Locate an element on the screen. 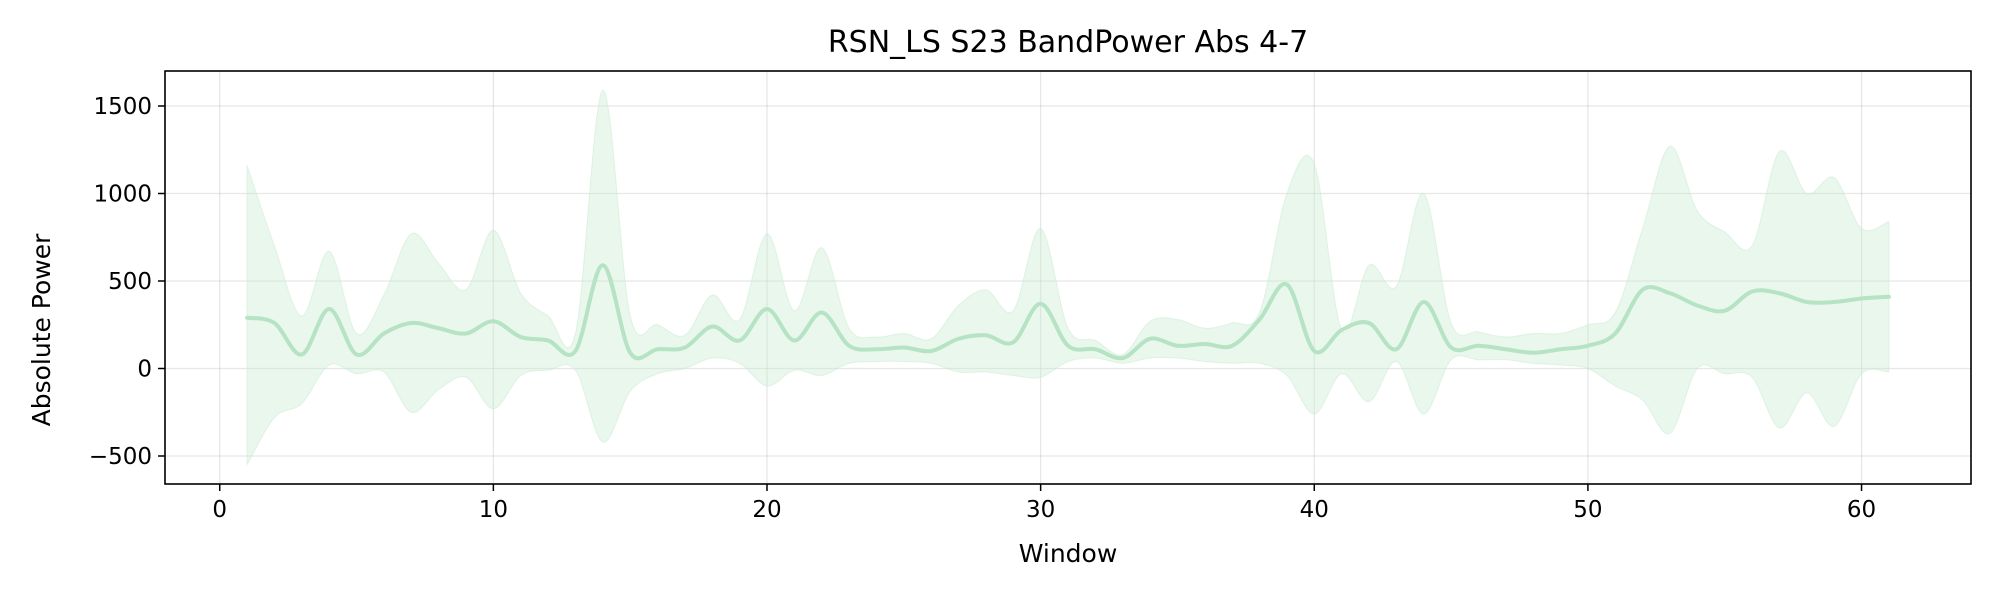 The height and width of the screenshot is (600, 2000). y-axis-ticks: −500 0 500 1000 1500 is located at coordinates (127, 282).